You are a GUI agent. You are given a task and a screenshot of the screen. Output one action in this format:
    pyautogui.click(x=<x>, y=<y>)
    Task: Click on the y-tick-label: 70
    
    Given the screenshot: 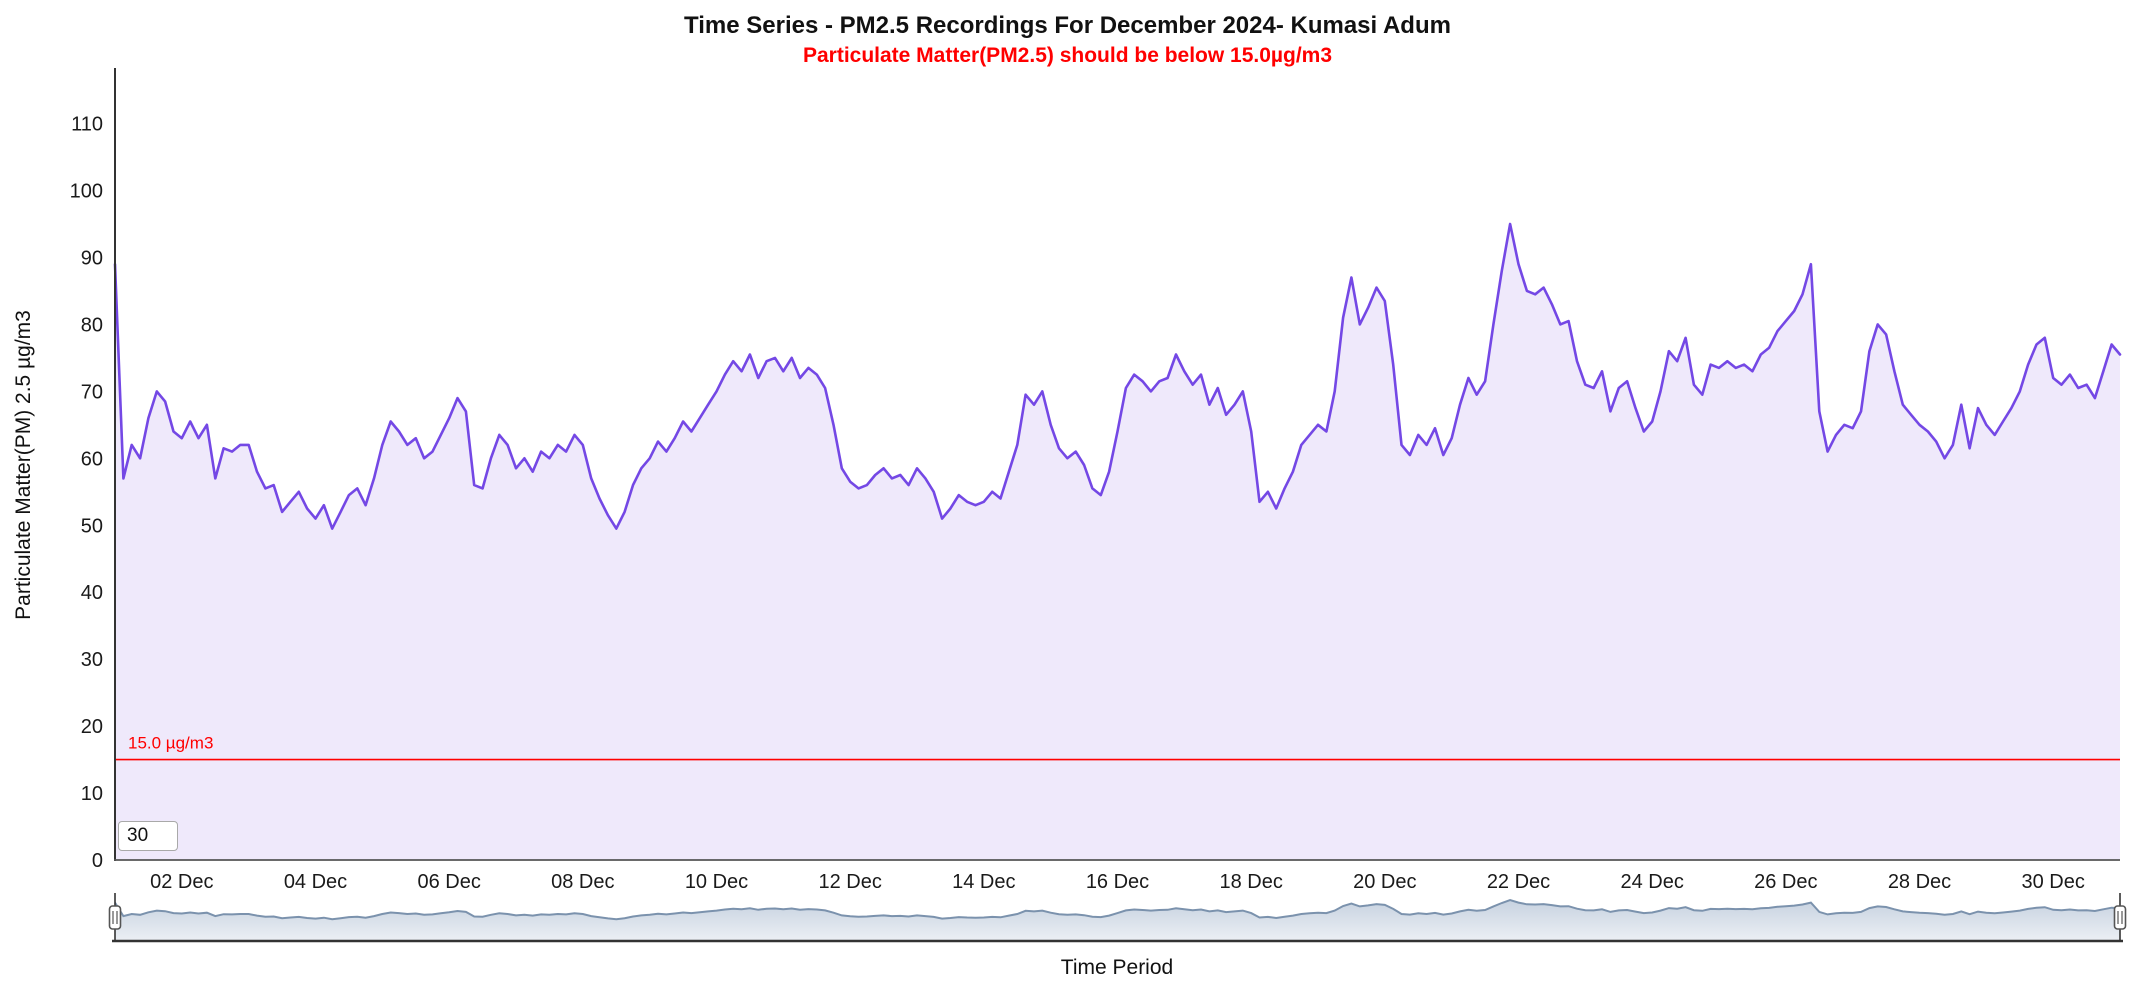 What is the action you would take?
    pyautogui.click(x=92, y=392)
    